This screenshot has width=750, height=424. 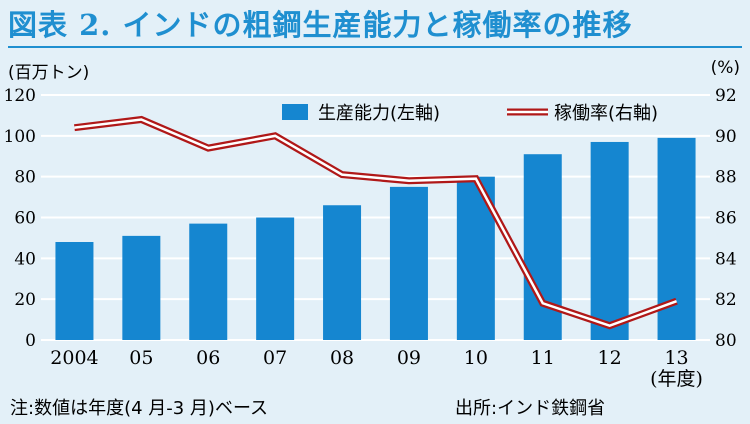 I want to click on footer-note: 注:数値は年度(4 月-3 月)ベース, so click(x=139, y=408).